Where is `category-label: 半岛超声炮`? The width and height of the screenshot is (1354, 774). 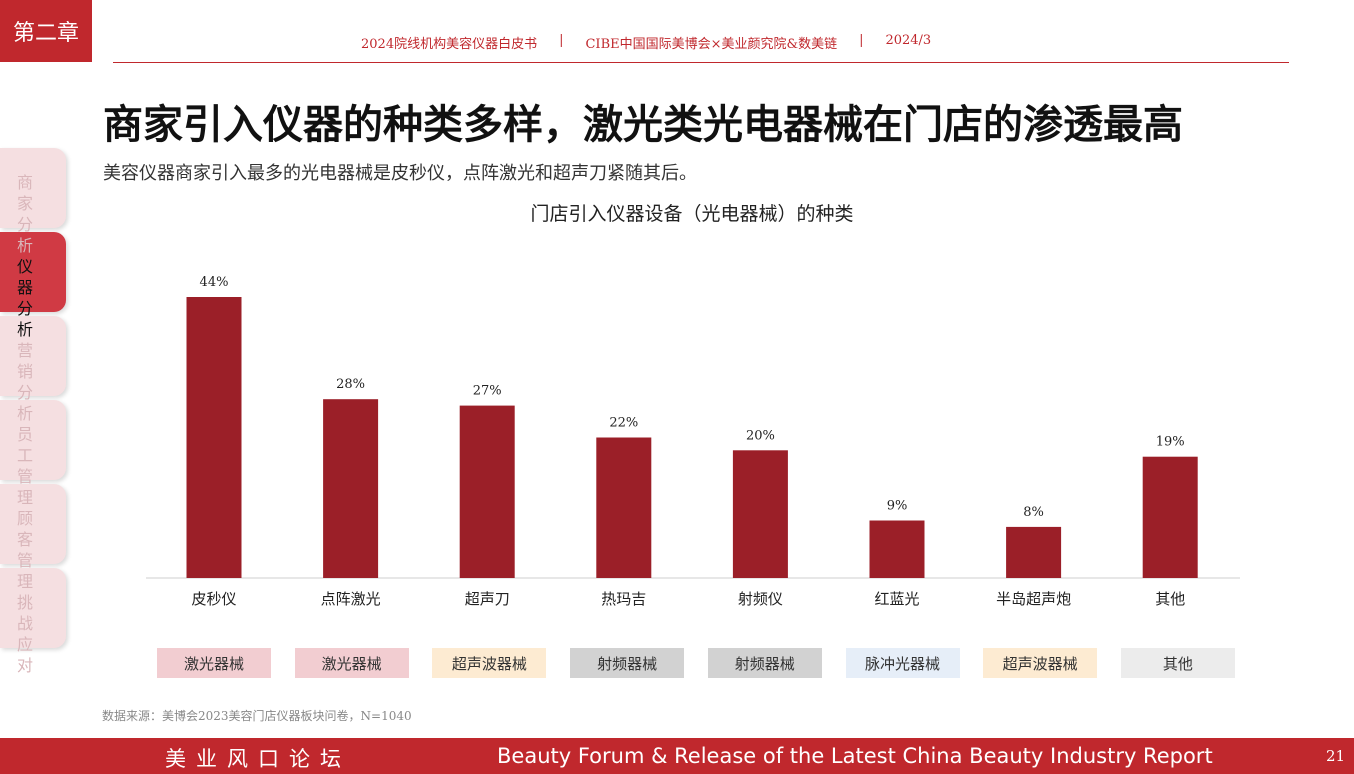
category-label: 半岛超声炮 is located at coordinates (1033, 599).